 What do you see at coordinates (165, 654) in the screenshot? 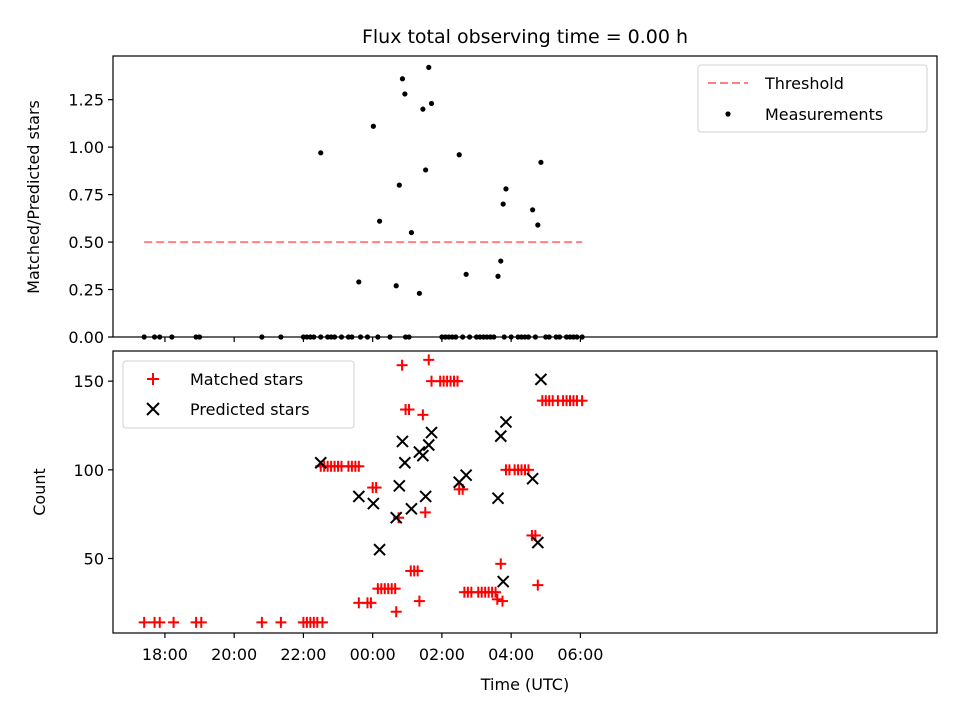
I see `x-tick-label: 18:00` at bounding box center [165, 654].